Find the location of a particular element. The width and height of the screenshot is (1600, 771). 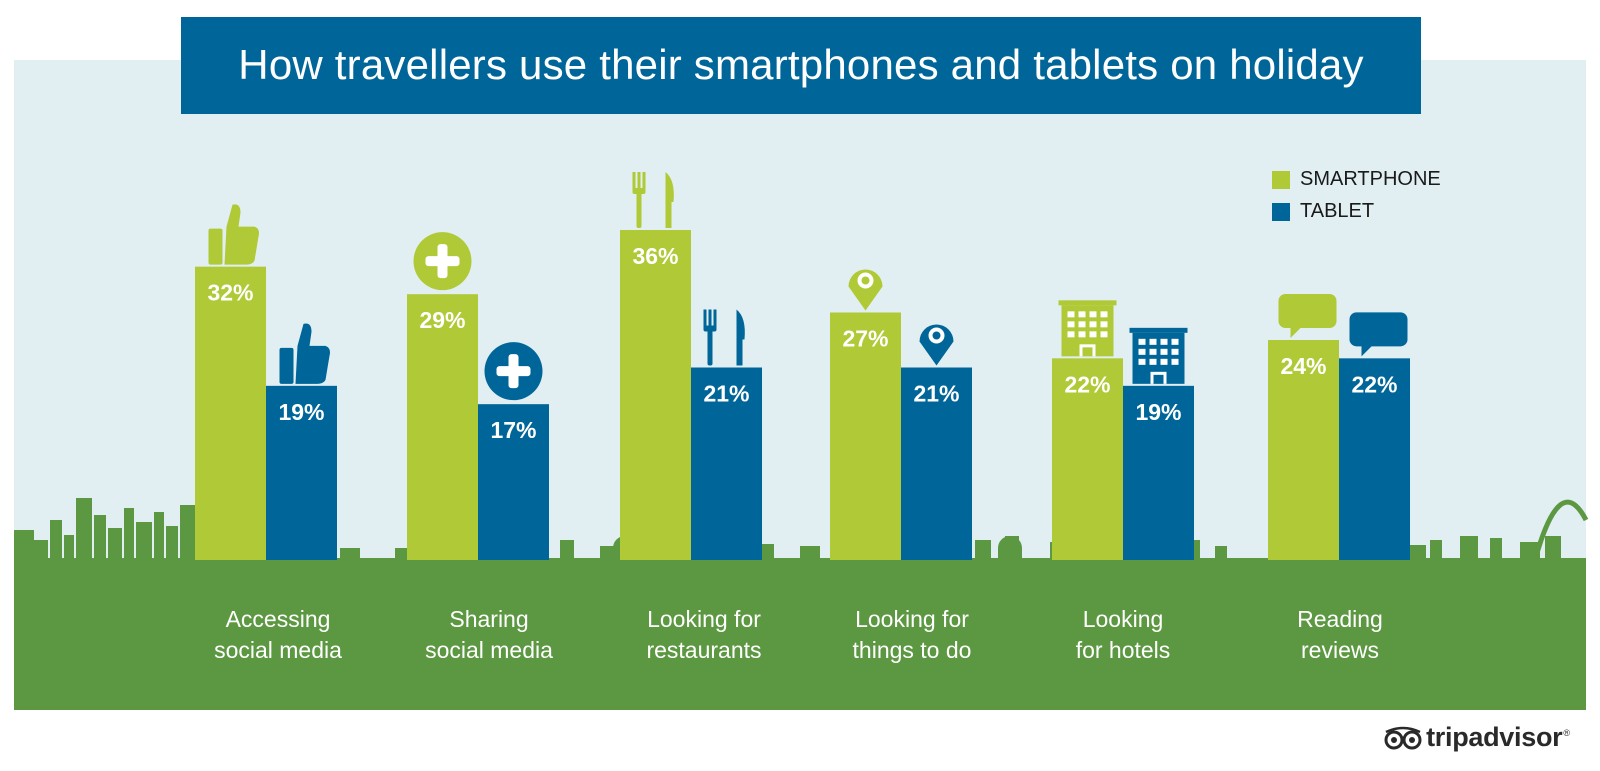

data-label-tablet-3: 21% is located at coordinates (936, 394).